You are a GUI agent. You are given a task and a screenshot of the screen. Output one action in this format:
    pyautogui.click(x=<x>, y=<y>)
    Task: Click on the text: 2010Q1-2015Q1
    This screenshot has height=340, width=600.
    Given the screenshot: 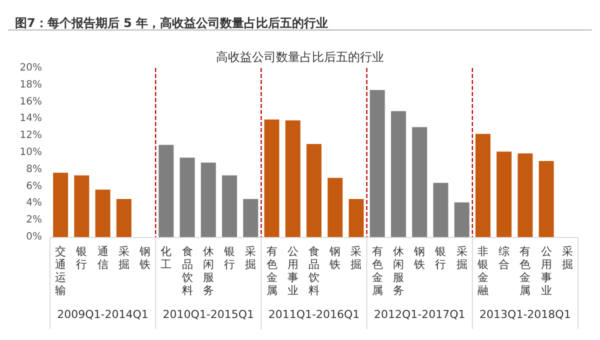 What is the action you would take?
    pyautogui.click(x=208, y=314)
    